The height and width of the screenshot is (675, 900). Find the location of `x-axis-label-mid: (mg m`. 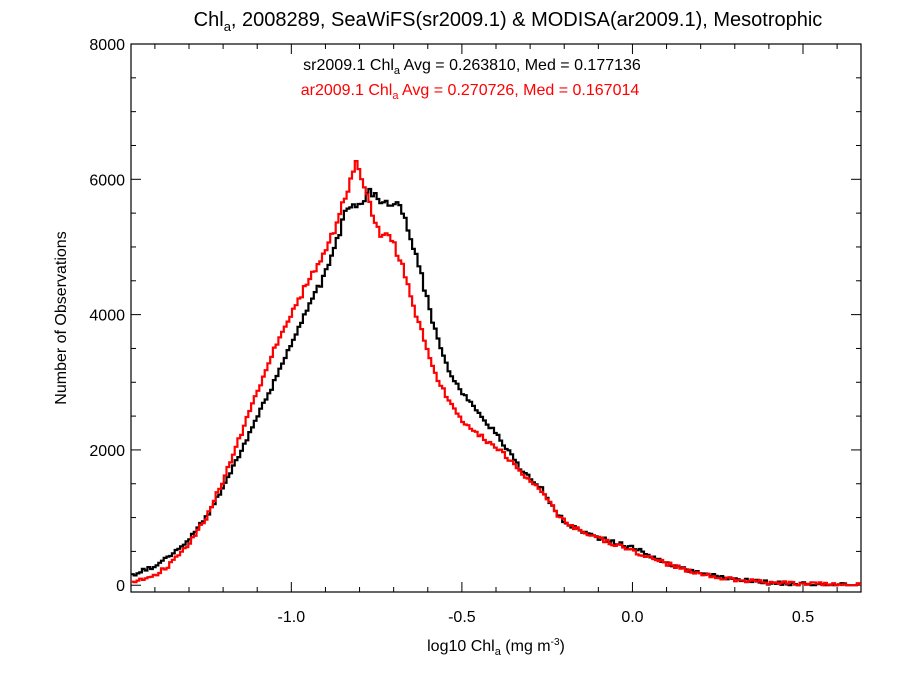

x-axis-label-mid: (mg m is located at coordinates (526, 646).